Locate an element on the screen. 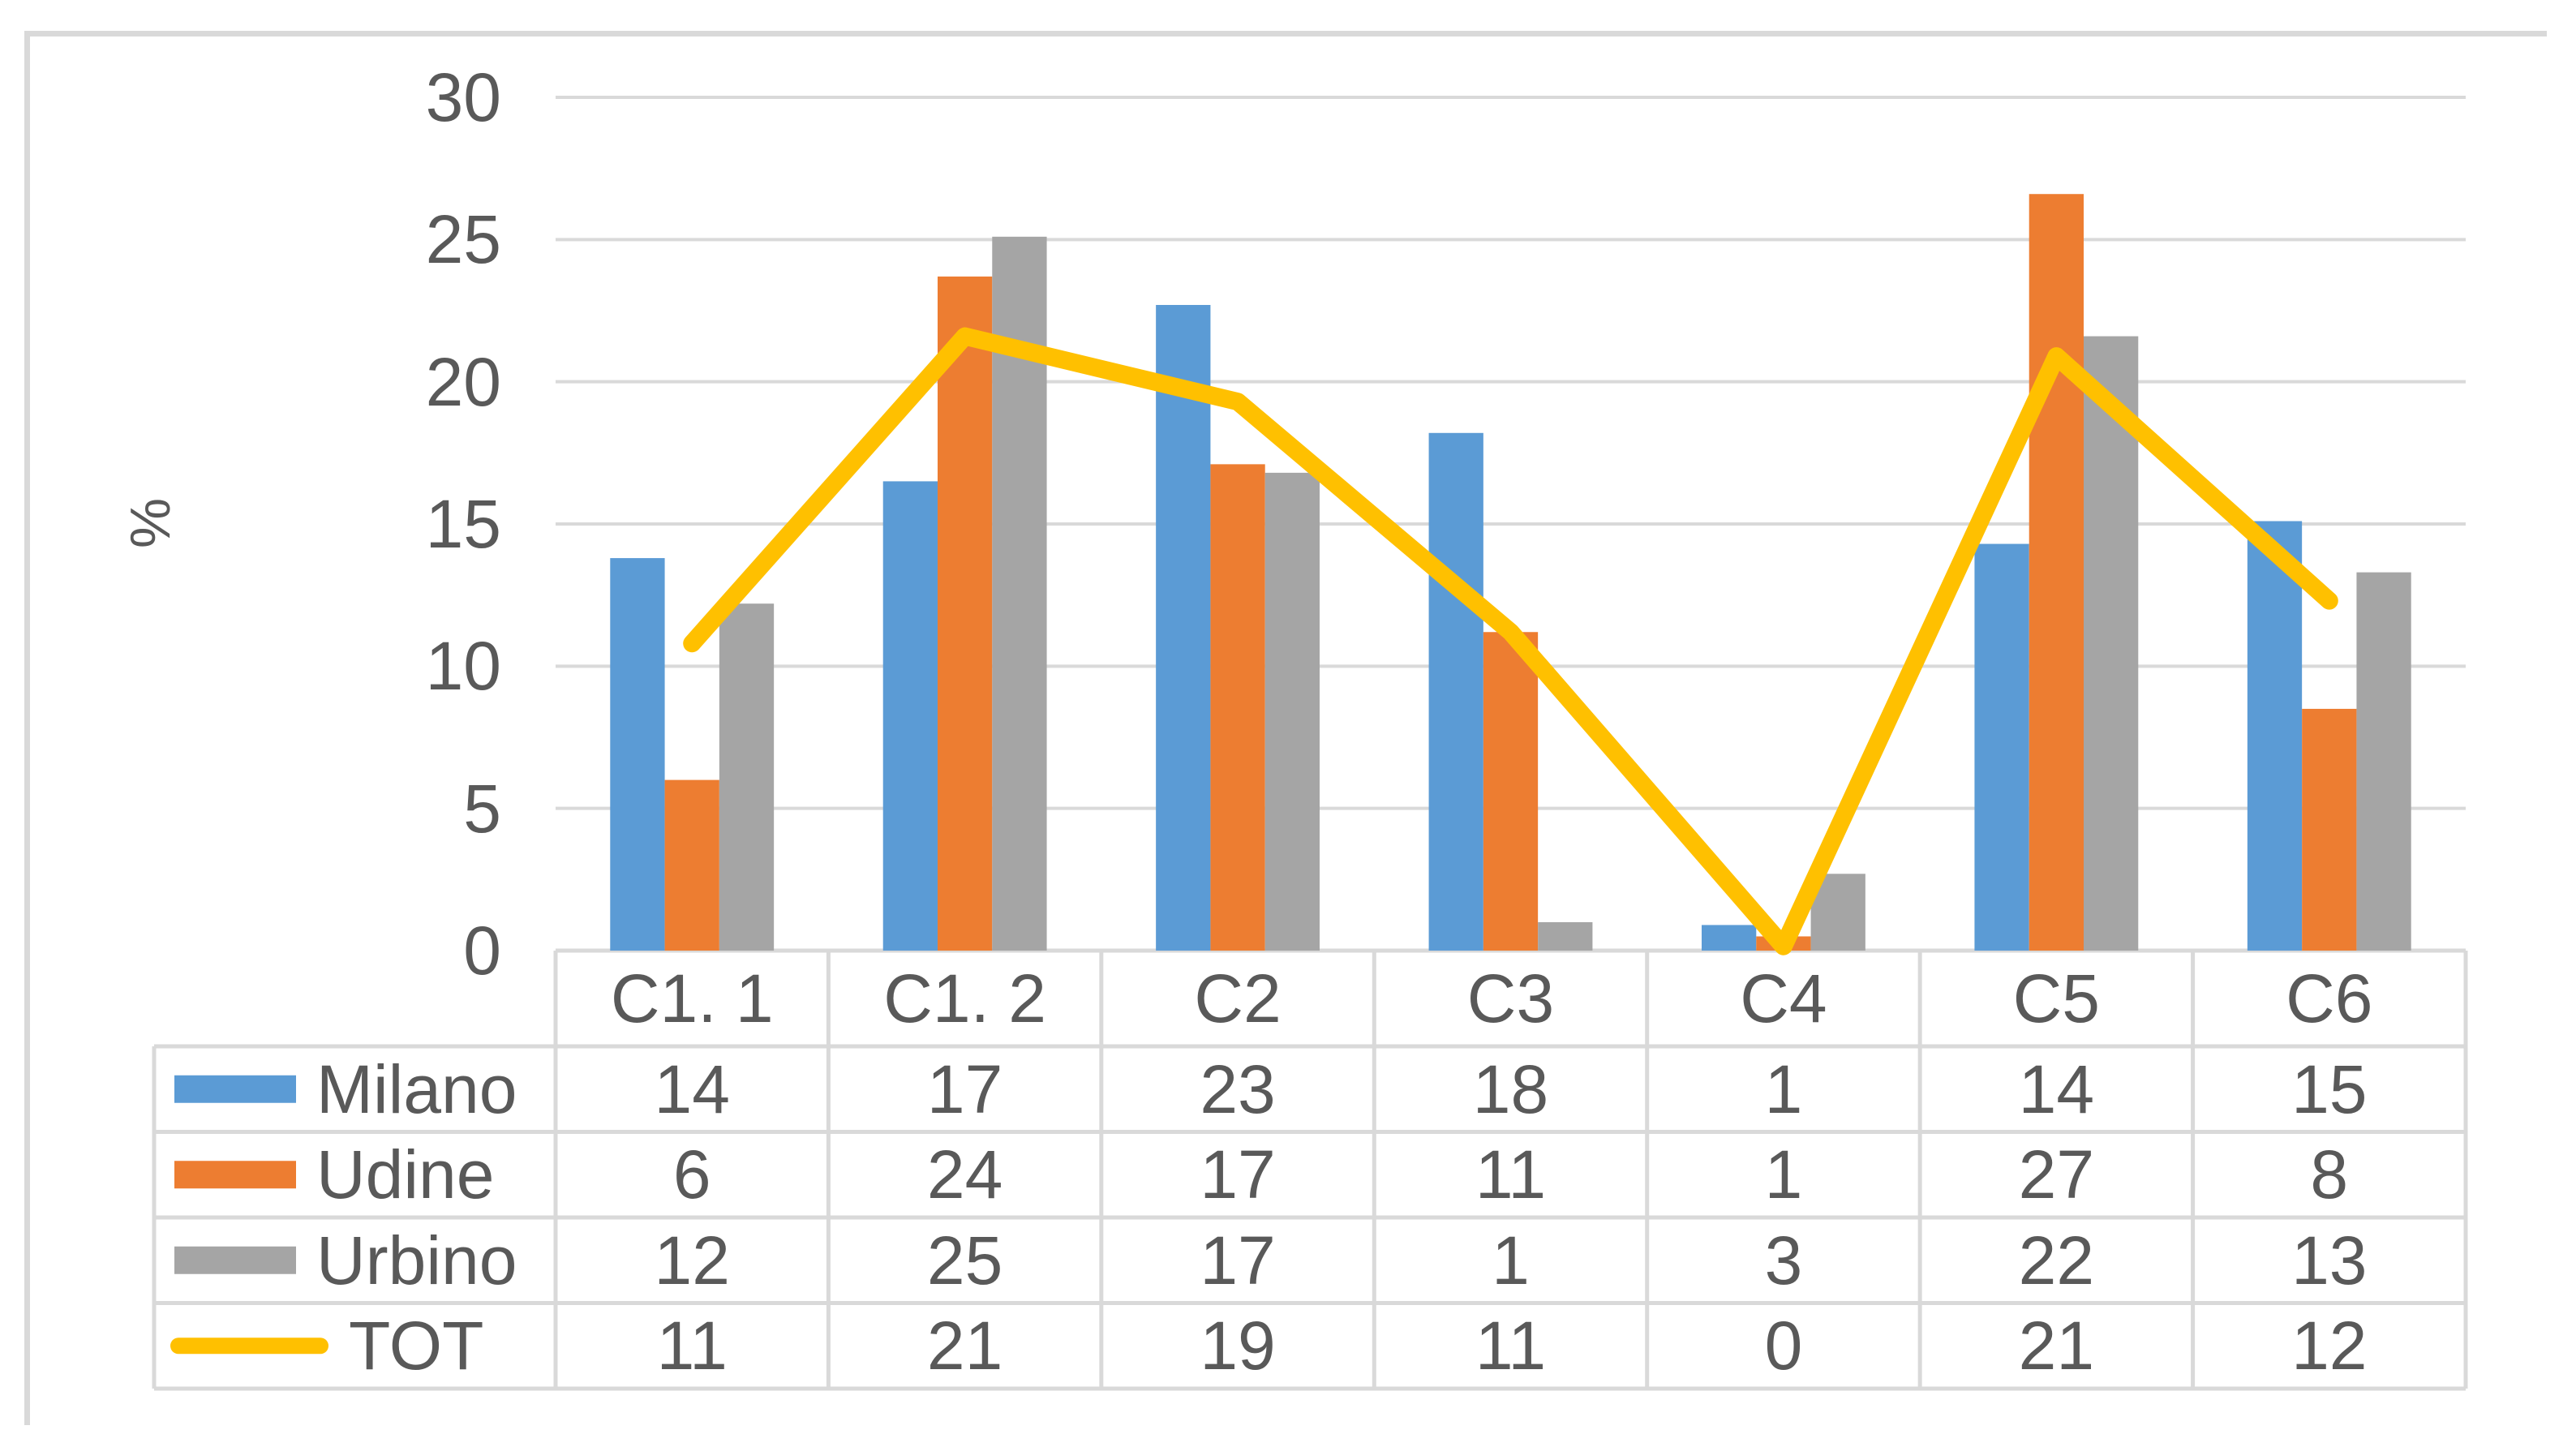  category-label-c1-1: C1. 1 is located at coordinates (692, 998).